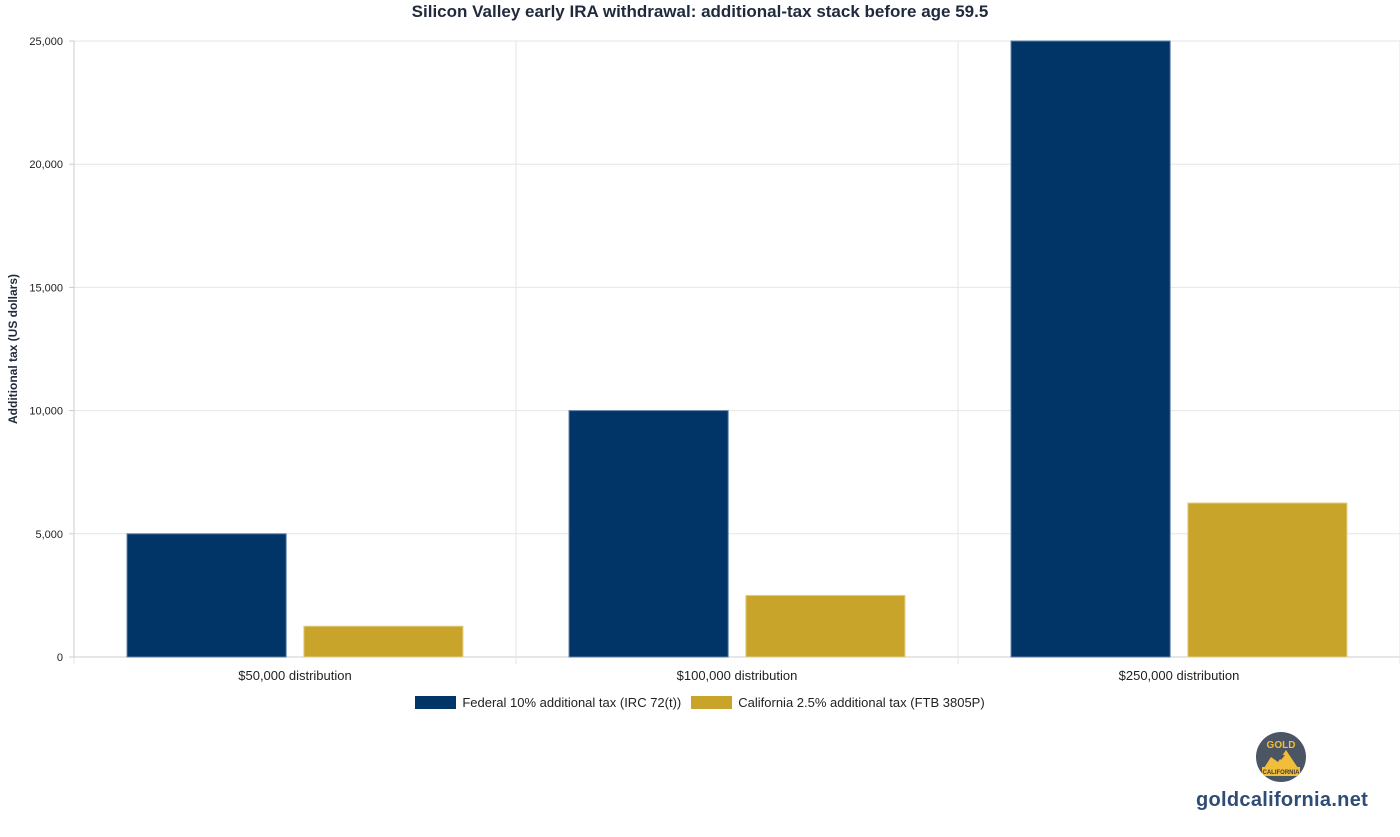 The image size is (1400, 837). I want to click on brand-site-name: goldcalifornia.net, so click(1282, 800).